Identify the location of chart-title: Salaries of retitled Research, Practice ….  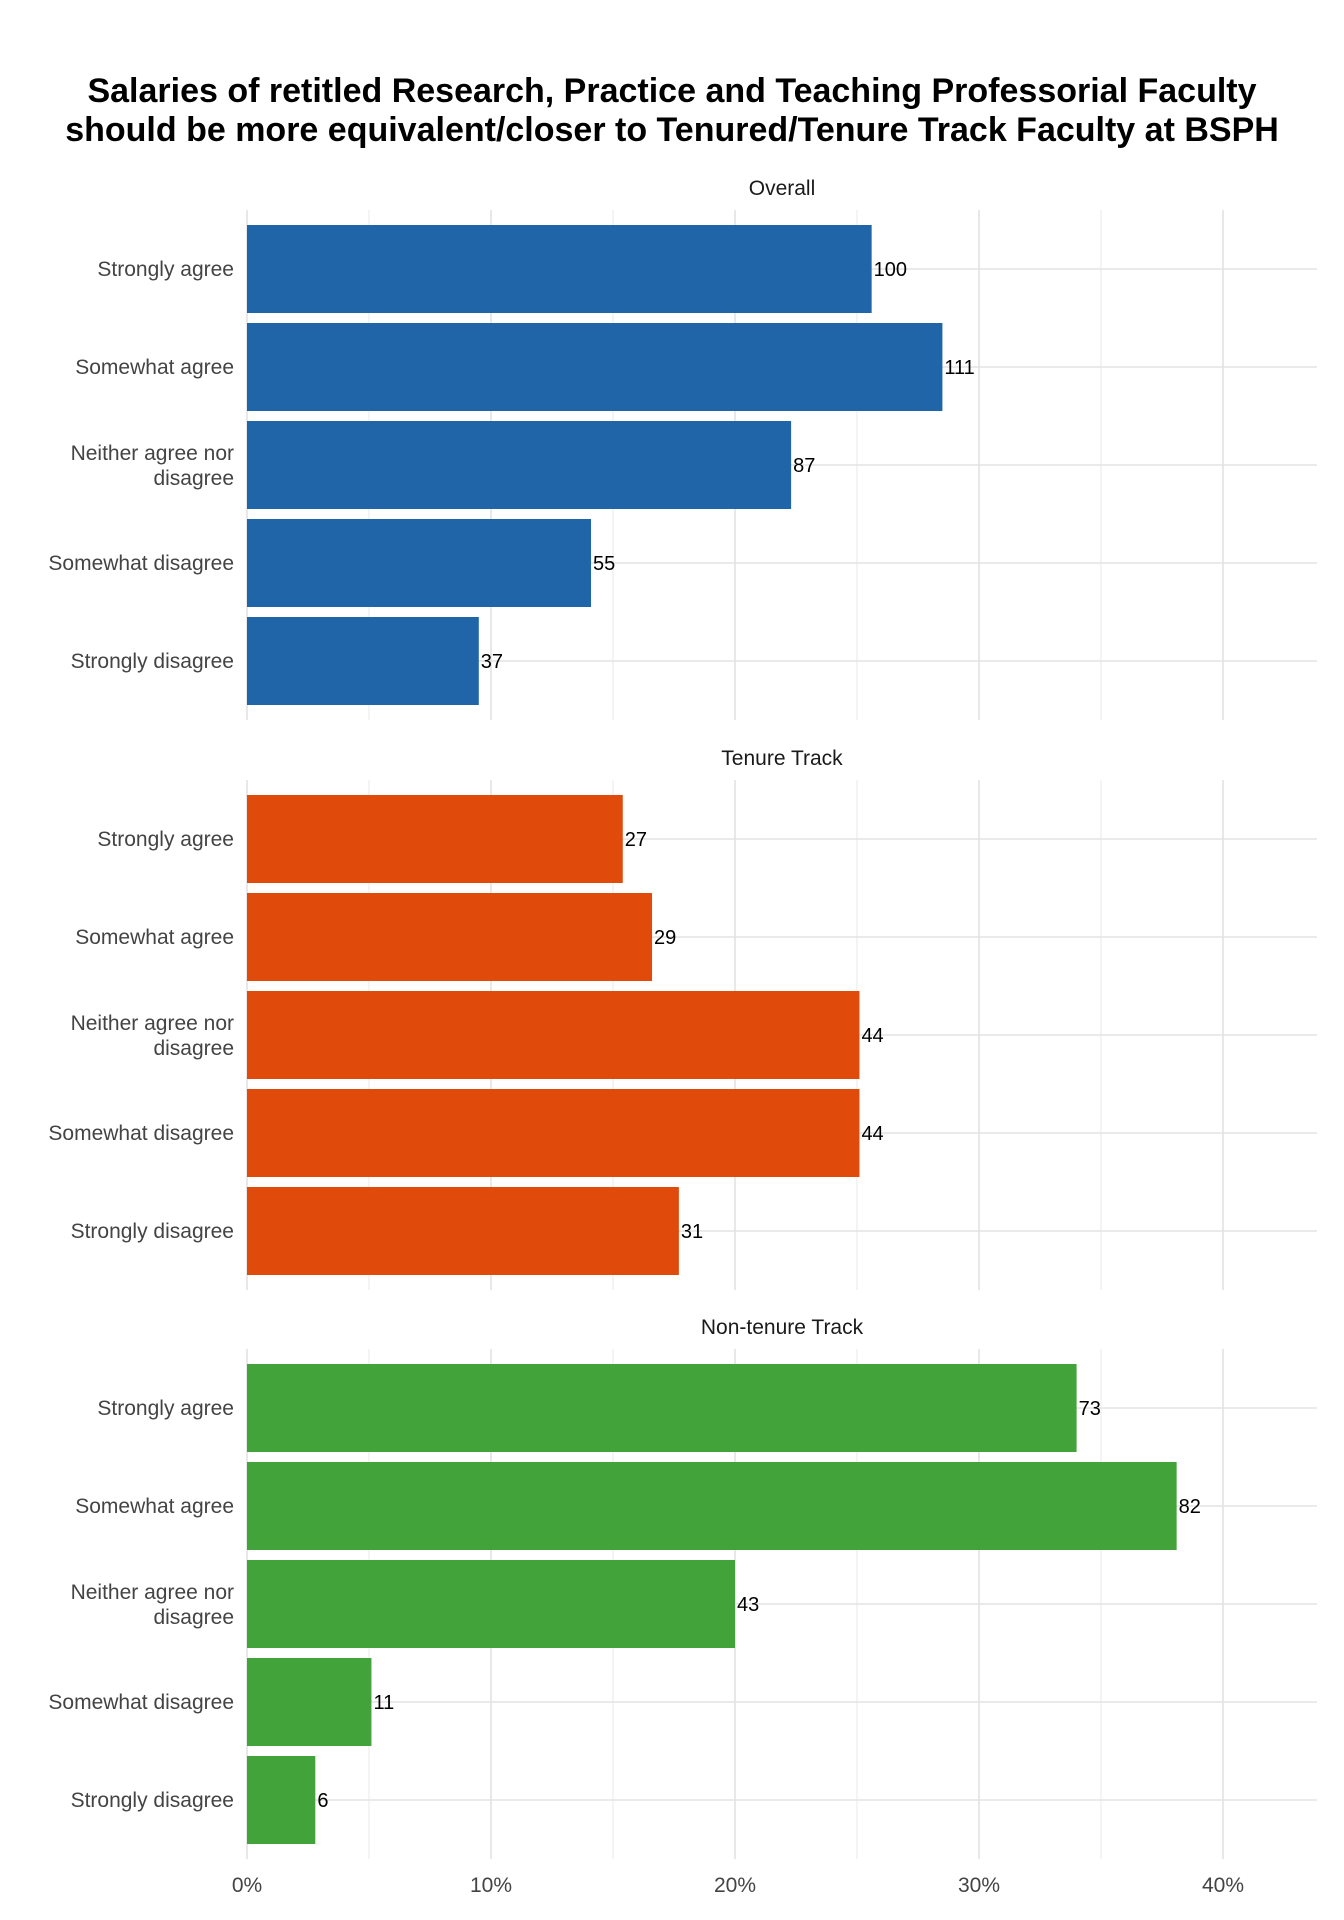
(672, 111).